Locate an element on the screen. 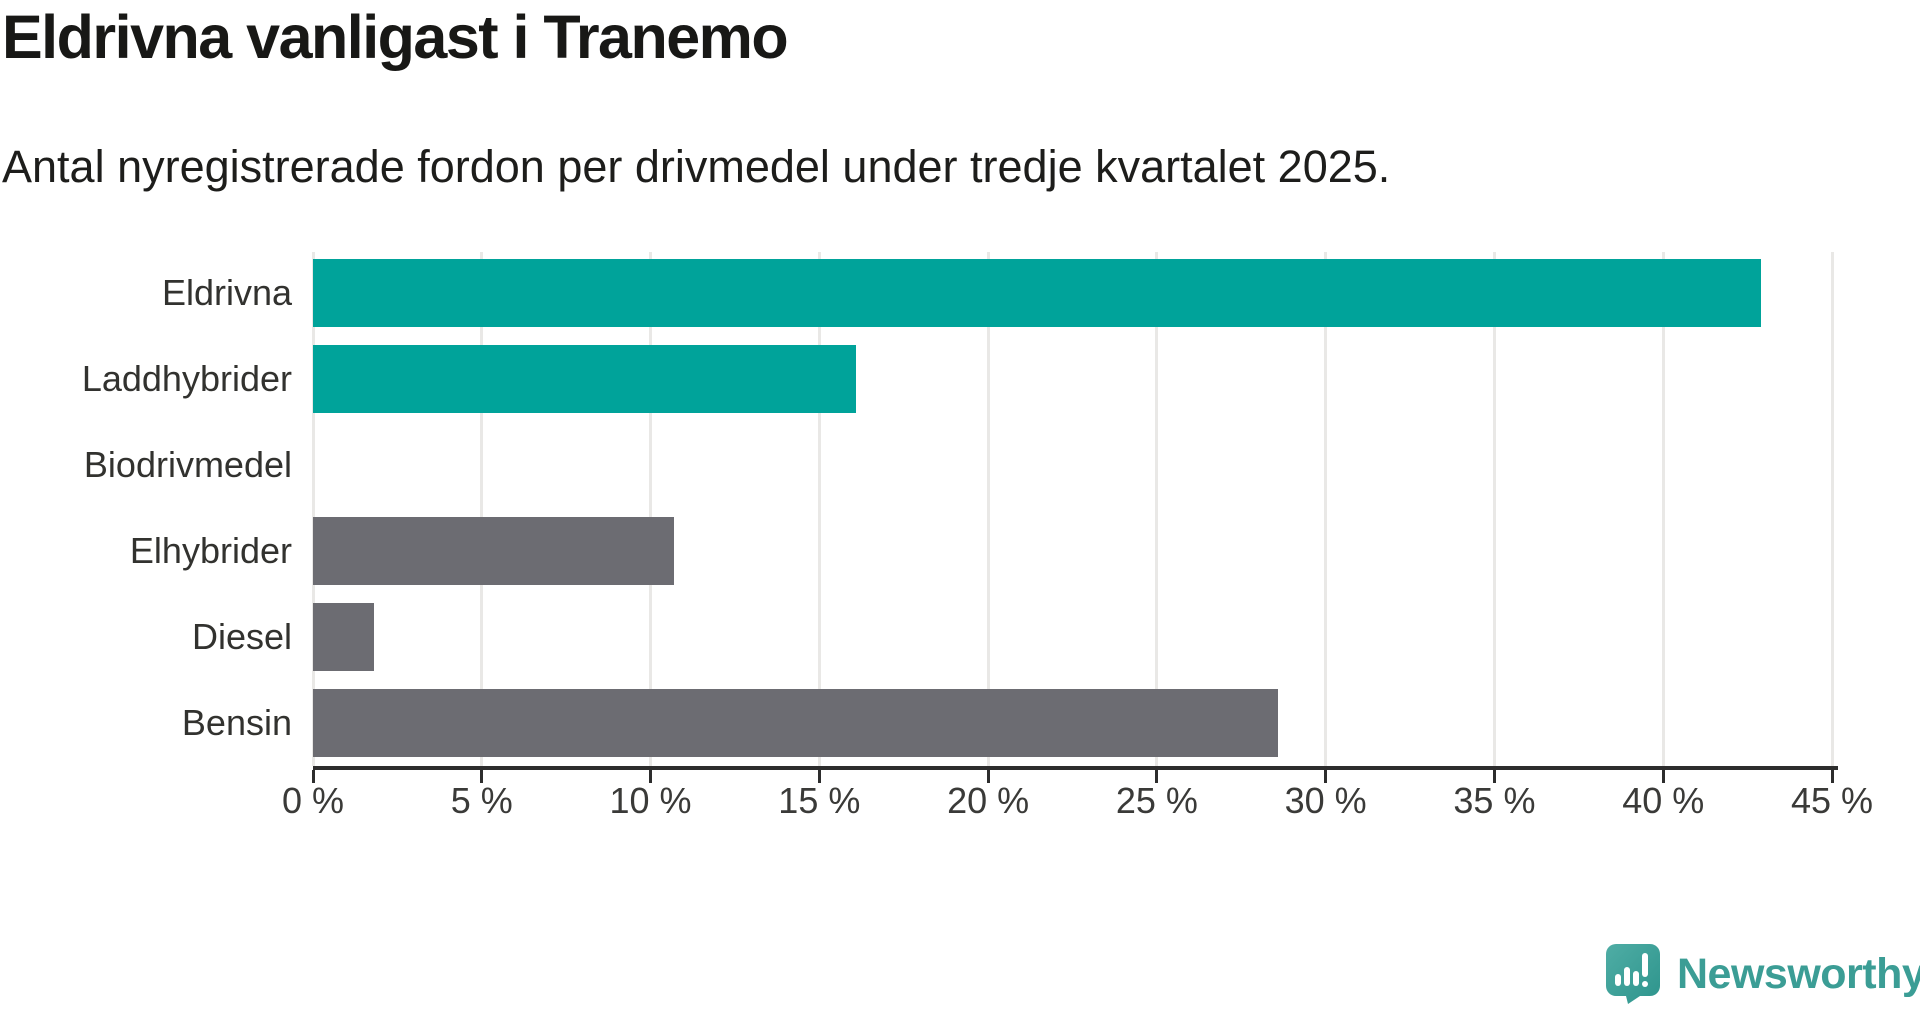  bar-bensin is located at coordinates (796, 723).